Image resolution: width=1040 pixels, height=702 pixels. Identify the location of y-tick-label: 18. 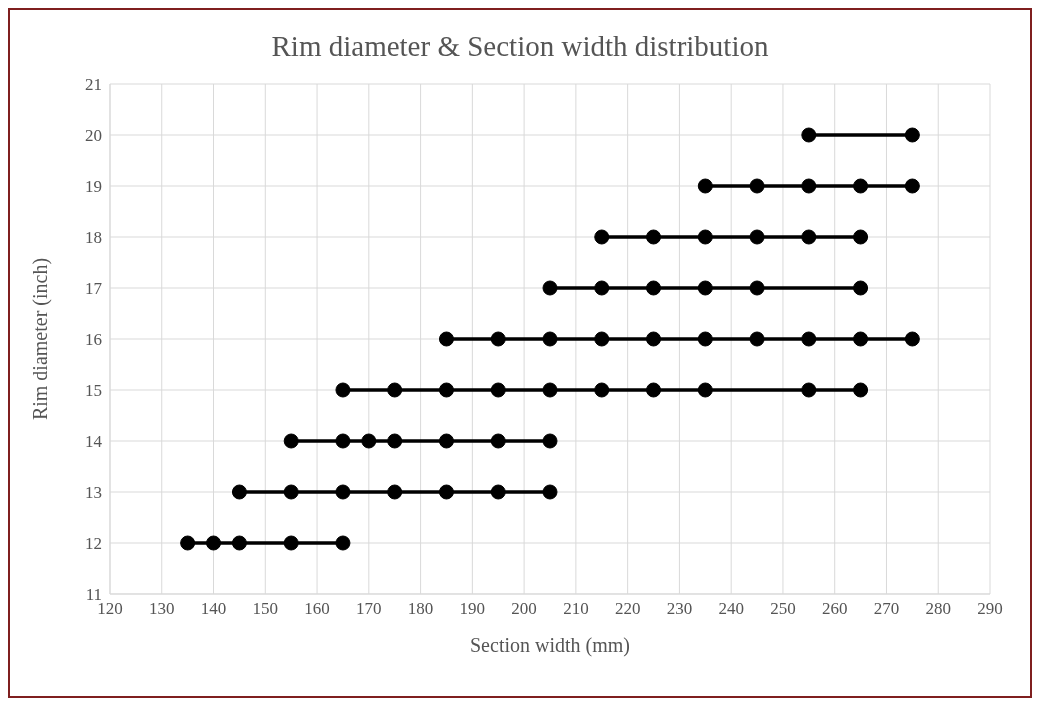
(93, 238).